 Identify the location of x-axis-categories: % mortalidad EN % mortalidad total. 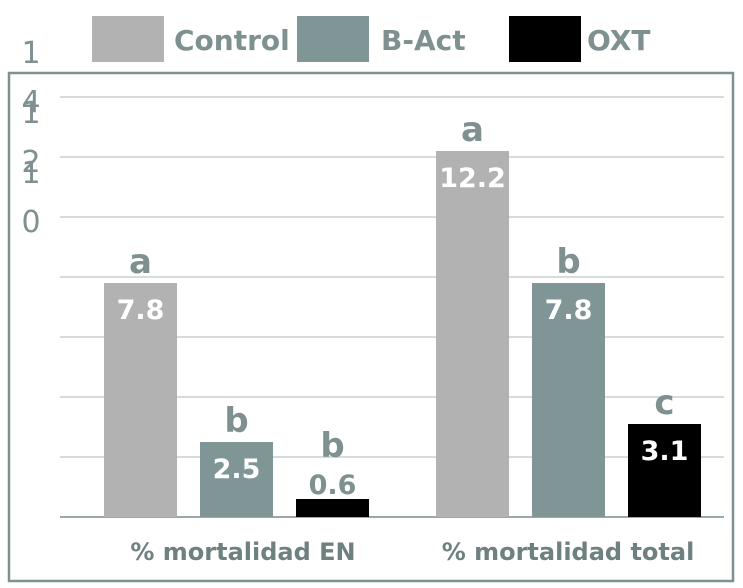
(412, 552).